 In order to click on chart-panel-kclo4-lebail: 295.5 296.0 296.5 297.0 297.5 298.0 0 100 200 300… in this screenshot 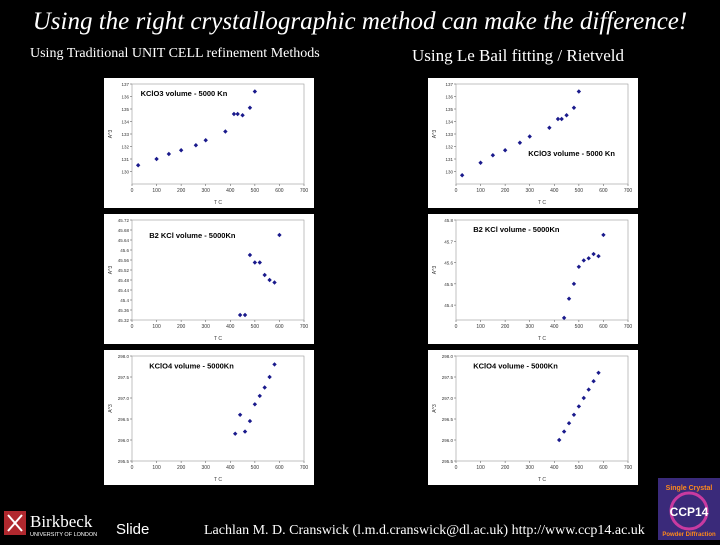, I will do `click(533, 417)`.